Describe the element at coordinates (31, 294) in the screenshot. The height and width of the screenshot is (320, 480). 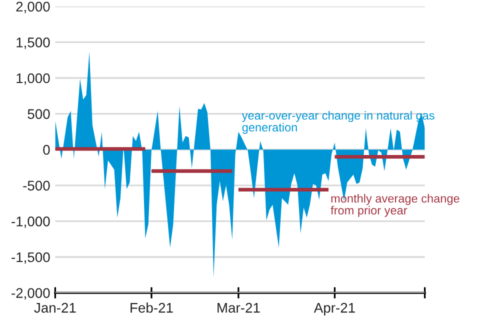
I see `y-tick-label: -2,000` at that location.